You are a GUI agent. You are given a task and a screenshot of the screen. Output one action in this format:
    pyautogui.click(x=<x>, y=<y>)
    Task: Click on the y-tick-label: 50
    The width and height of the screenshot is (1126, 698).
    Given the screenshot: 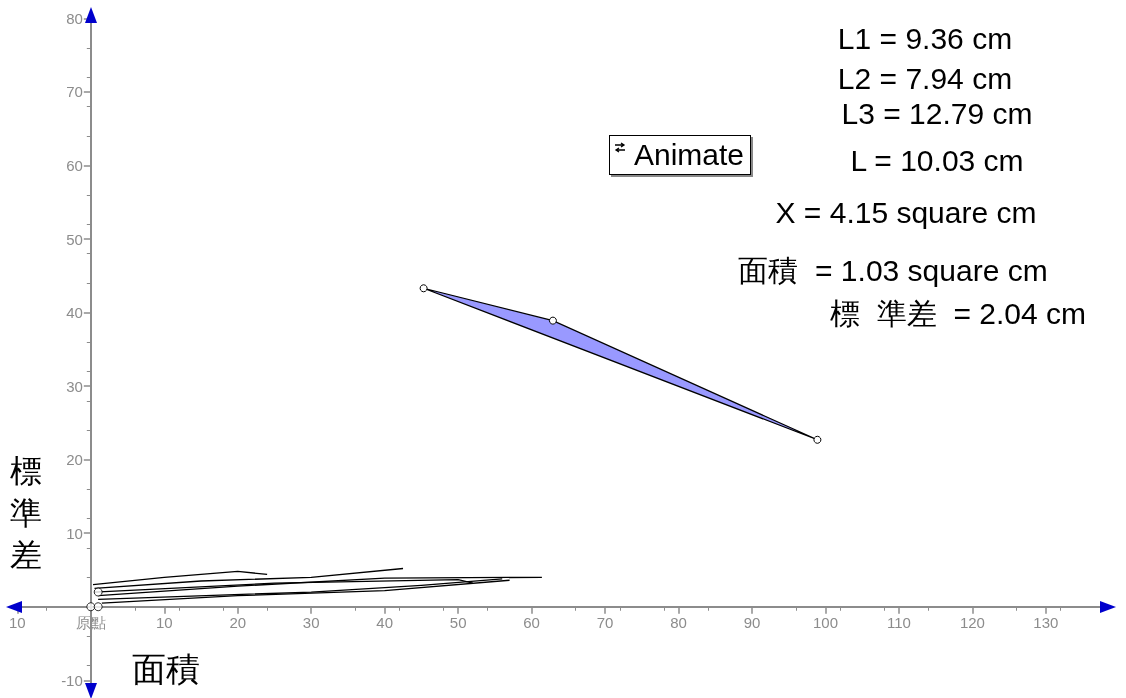 What is the action you would take?
    pyautogui.click(x=74, y=239)
    